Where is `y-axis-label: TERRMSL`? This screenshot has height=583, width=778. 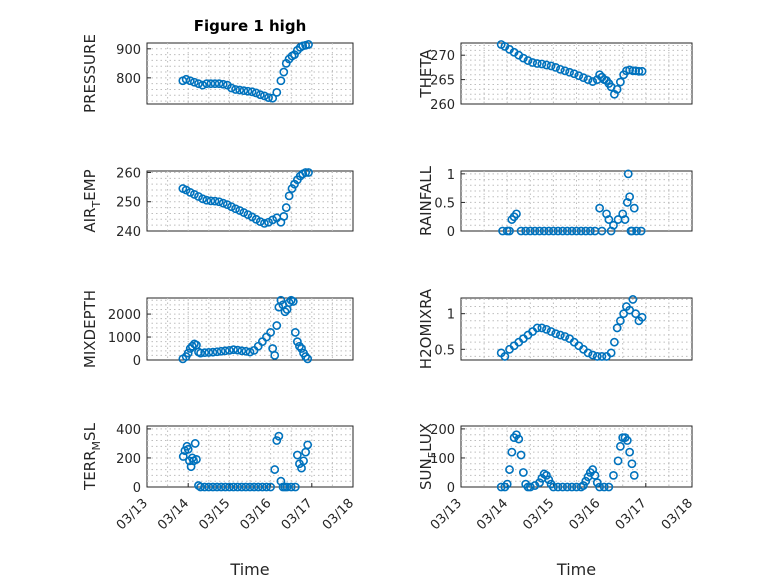 y-axis-label: TERRMSL is located at coordinates (92, 456).